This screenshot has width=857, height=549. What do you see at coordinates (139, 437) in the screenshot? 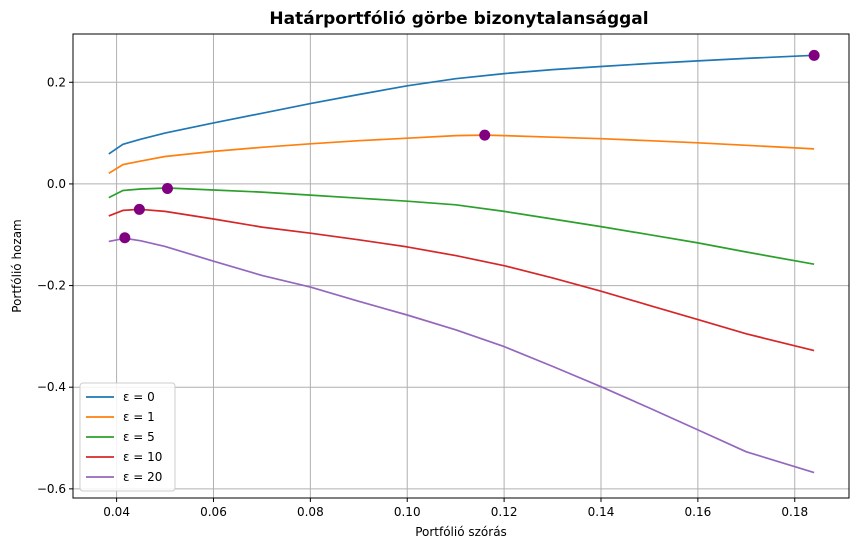
I see `legend-label: ε = 5` at bounding box center [139, 437].